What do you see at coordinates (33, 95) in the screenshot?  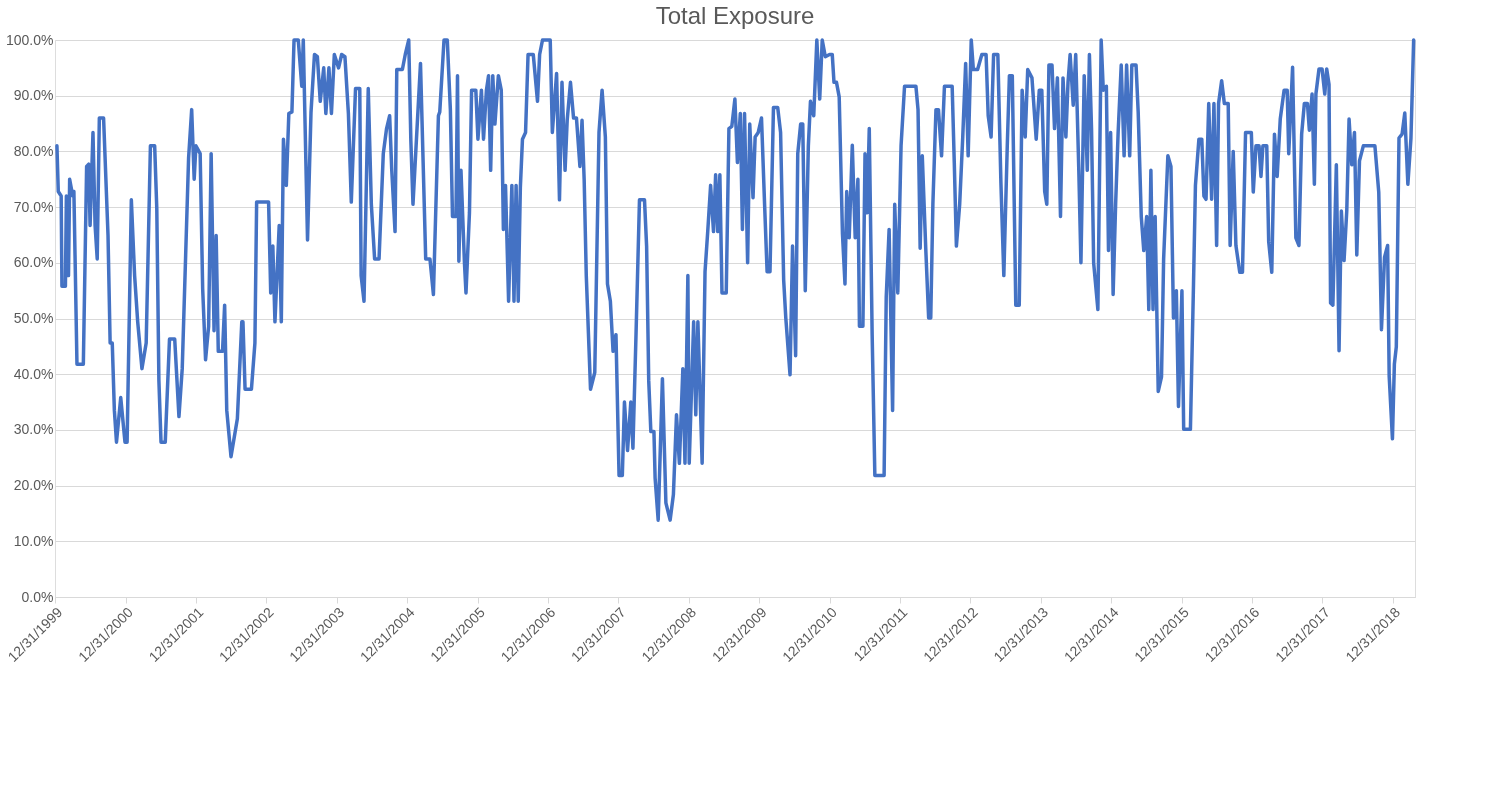 I see `y-tick-label: 90.0%` at bounding box center [33, 95].